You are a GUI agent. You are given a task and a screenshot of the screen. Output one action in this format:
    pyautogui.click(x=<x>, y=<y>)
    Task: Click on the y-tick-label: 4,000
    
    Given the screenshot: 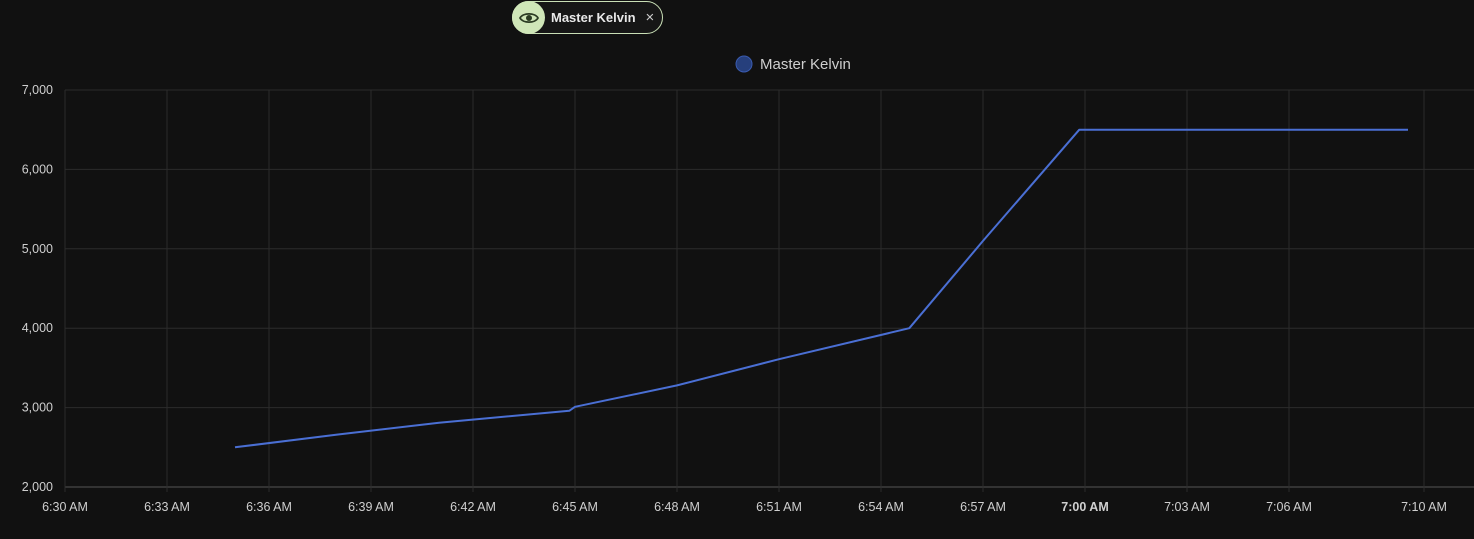 What is the action you would take?
    pyautogui.click(x=37, y=328)
    